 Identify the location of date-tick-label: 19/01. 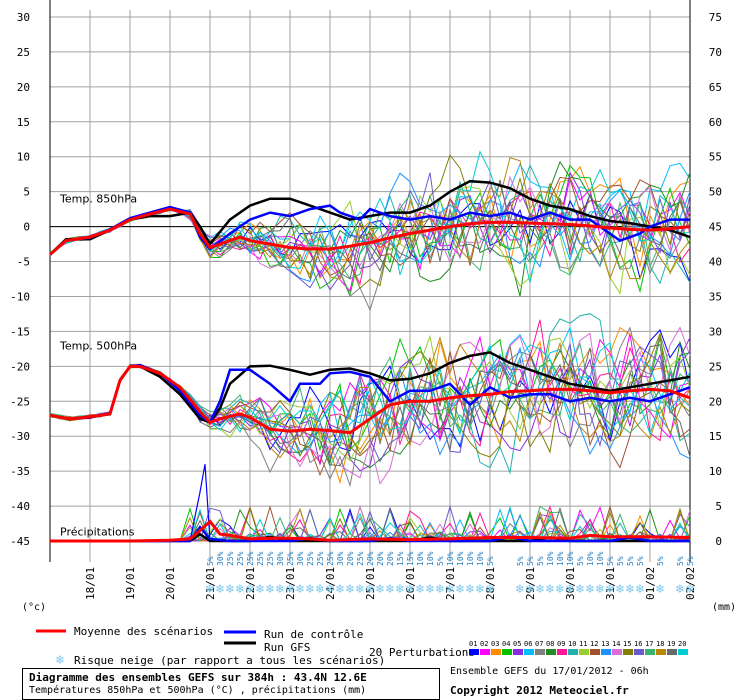
(130, 583).